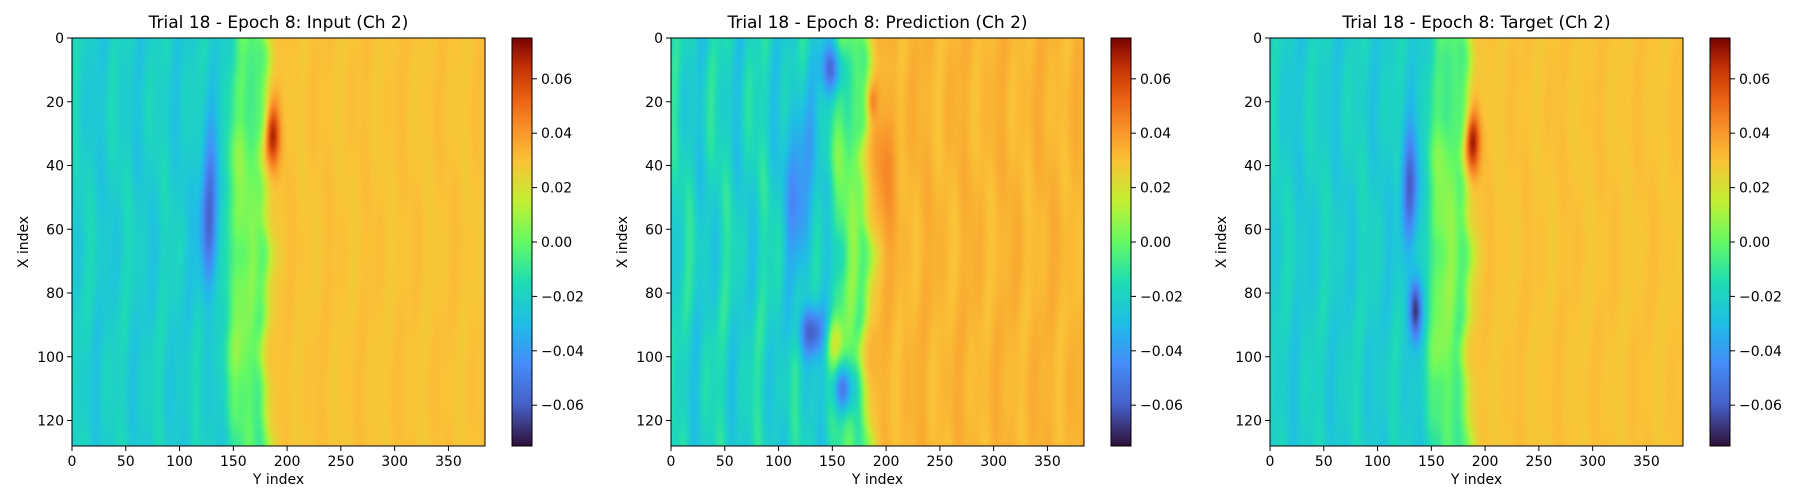 Image resolution: width=1800 pixels, height=500 pixels. What do you see at coordinates (876, 23) in the screenshot?
I see `chart-title: Trial 18 - Epoch 8: Prediction (Ch 2)` at bounding box center [876, 23].